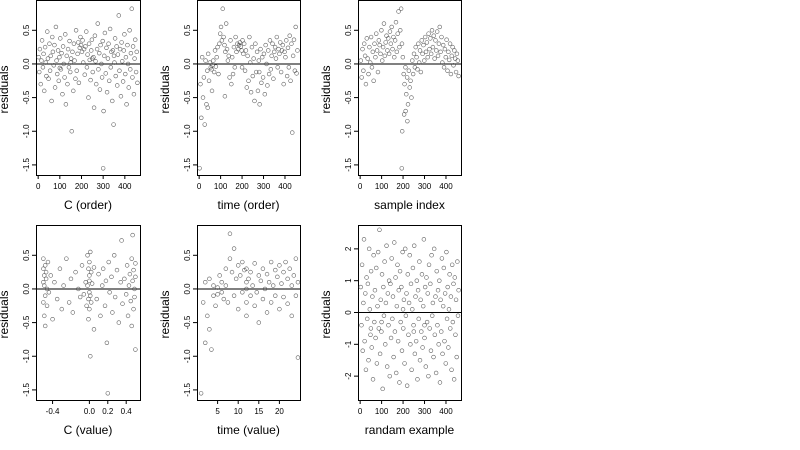 This screenshot has height=450, width=800. I want to click on x-axis-title: time (value), so click(248, 430).